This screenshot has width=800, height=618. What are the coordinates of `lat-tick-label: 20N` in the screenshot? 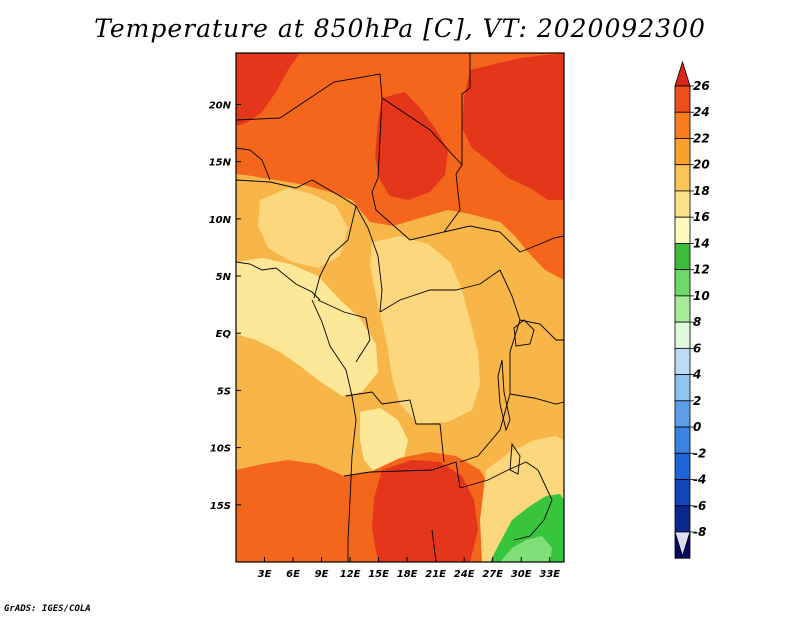 It's located at (220, 105).